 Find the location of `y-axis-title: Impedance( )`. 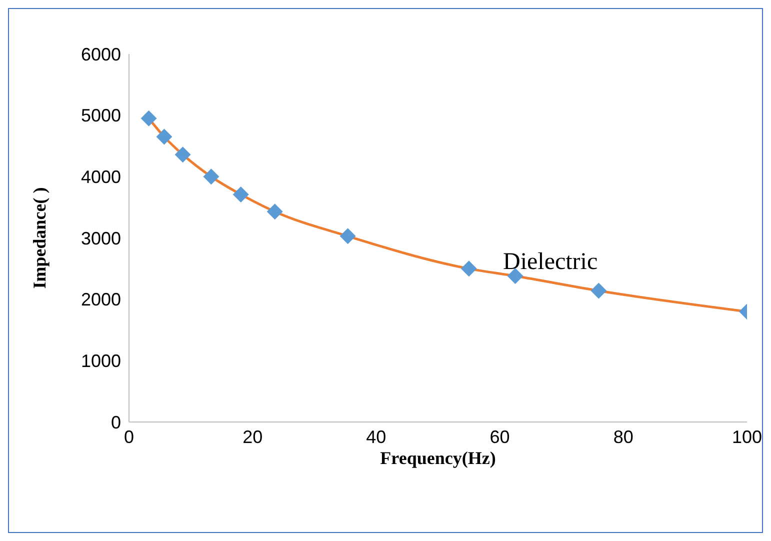

y-axis-title: Impedance( ) is located at coordinates (39, 238).